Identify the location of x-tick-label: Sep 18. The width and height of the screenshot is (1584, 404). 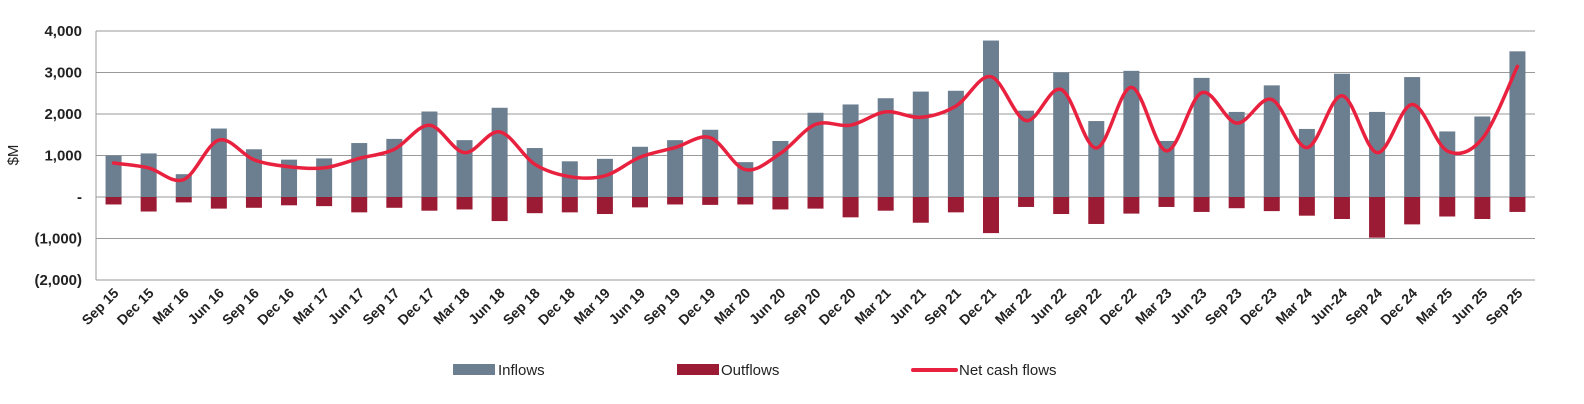
(521, 306).